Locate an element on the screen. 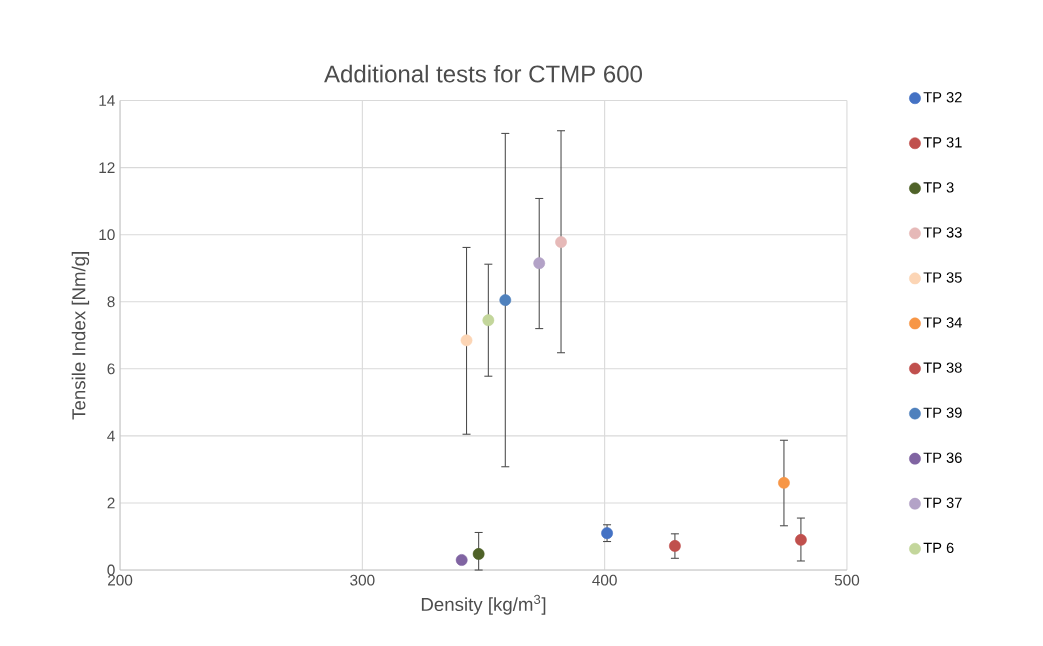  y-axis-title: Tensile Index [Nm/g] is located at coordinates (80, 336).